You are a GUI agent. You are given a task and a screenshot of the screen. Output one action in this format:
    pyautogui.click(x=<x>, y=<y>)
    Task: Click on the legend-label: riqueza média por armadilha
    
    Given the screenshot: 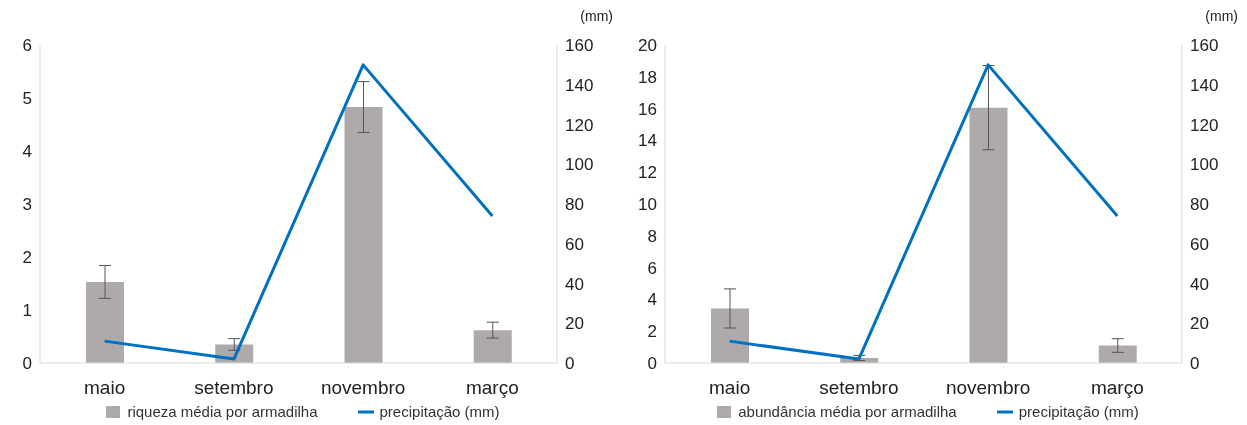 What is the action you would take?
    pyautogui.click(x=222, y=411)
    